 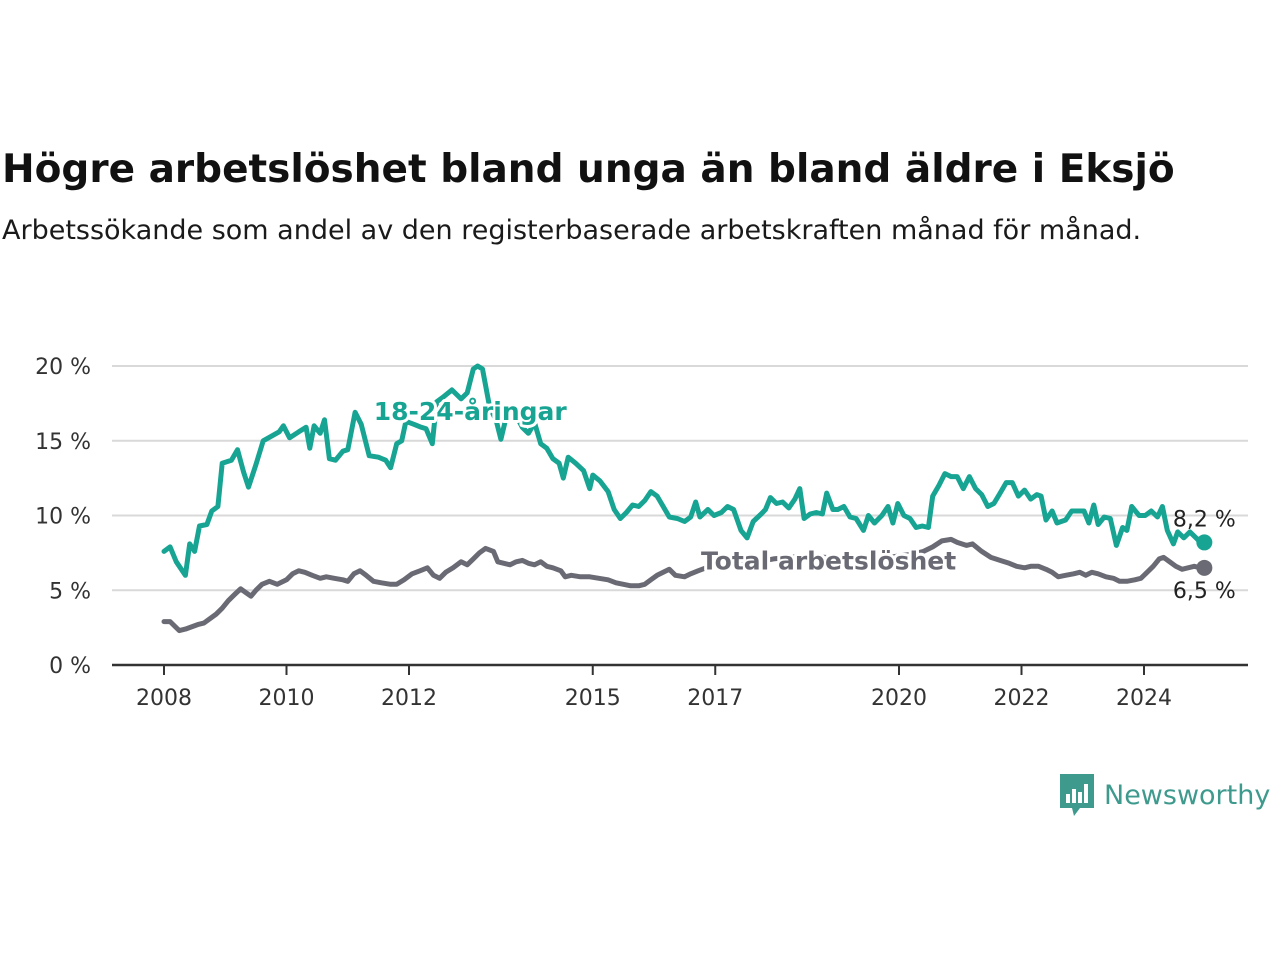 I want to click on x-tick-label: 2015, so click(x=593, y=698).